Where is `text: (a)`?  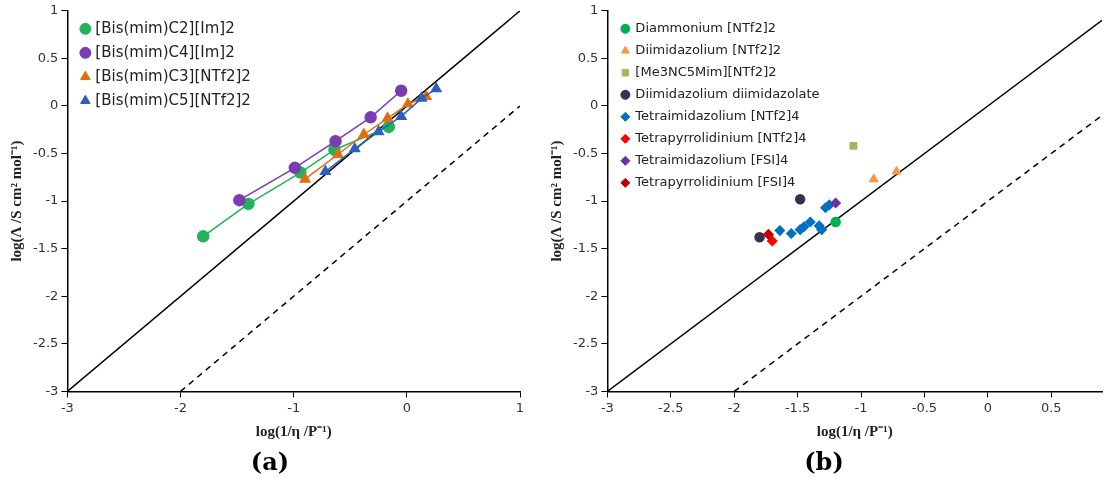
text: (a) is located at coordinates (270, 461).